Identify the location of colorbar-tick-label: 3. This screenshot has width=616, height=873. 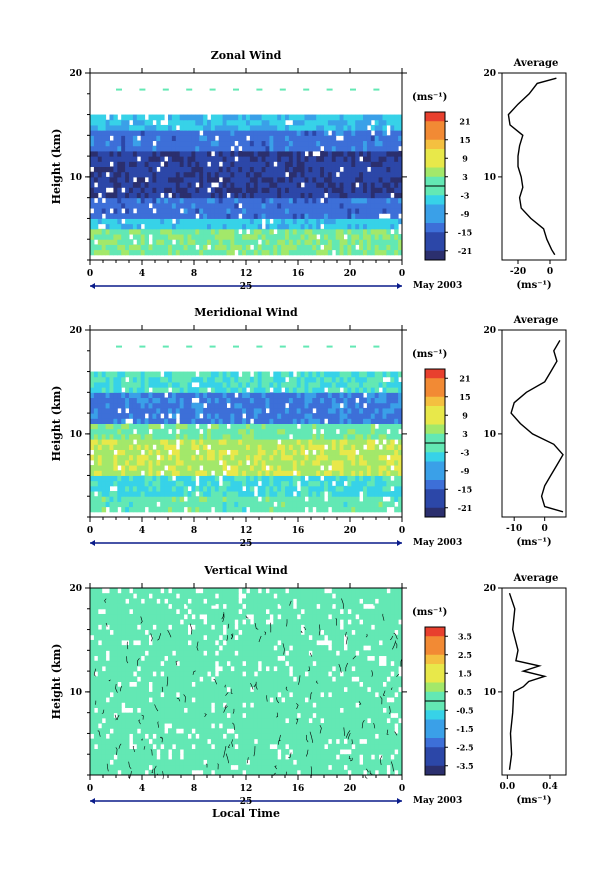
(465, 434).